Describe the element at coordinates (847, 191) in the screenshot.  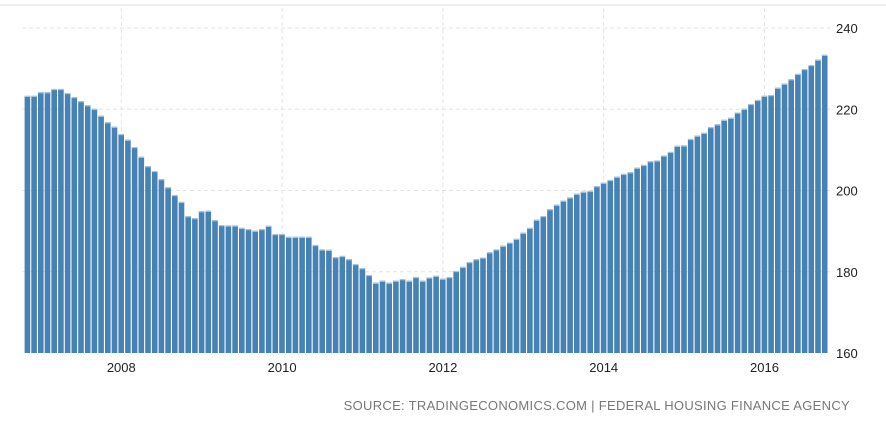
I see `y-tick-label: 200` at that location.